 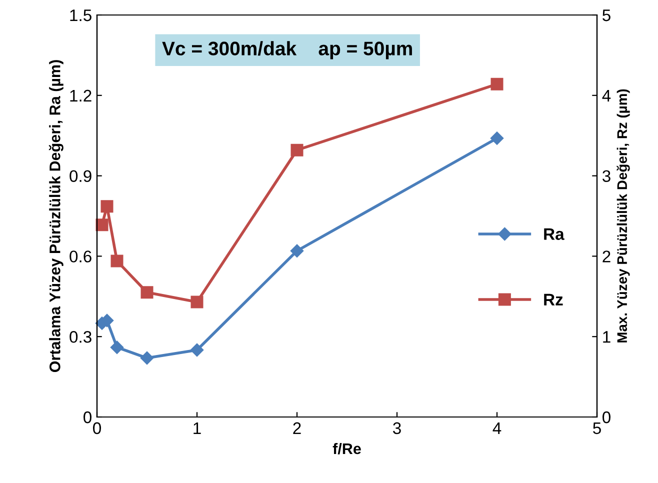 What do you see at coordinates (97, 428) in the screenshot?
I see `x-tick-label: 0` at bounding box center [97, 428].